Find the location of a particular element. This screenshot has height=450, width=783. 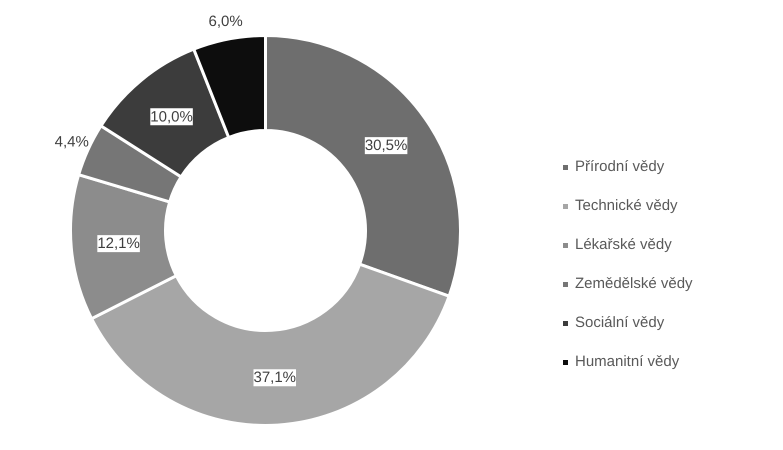

data-label: 10,0% is located at coordinates (171, 117).